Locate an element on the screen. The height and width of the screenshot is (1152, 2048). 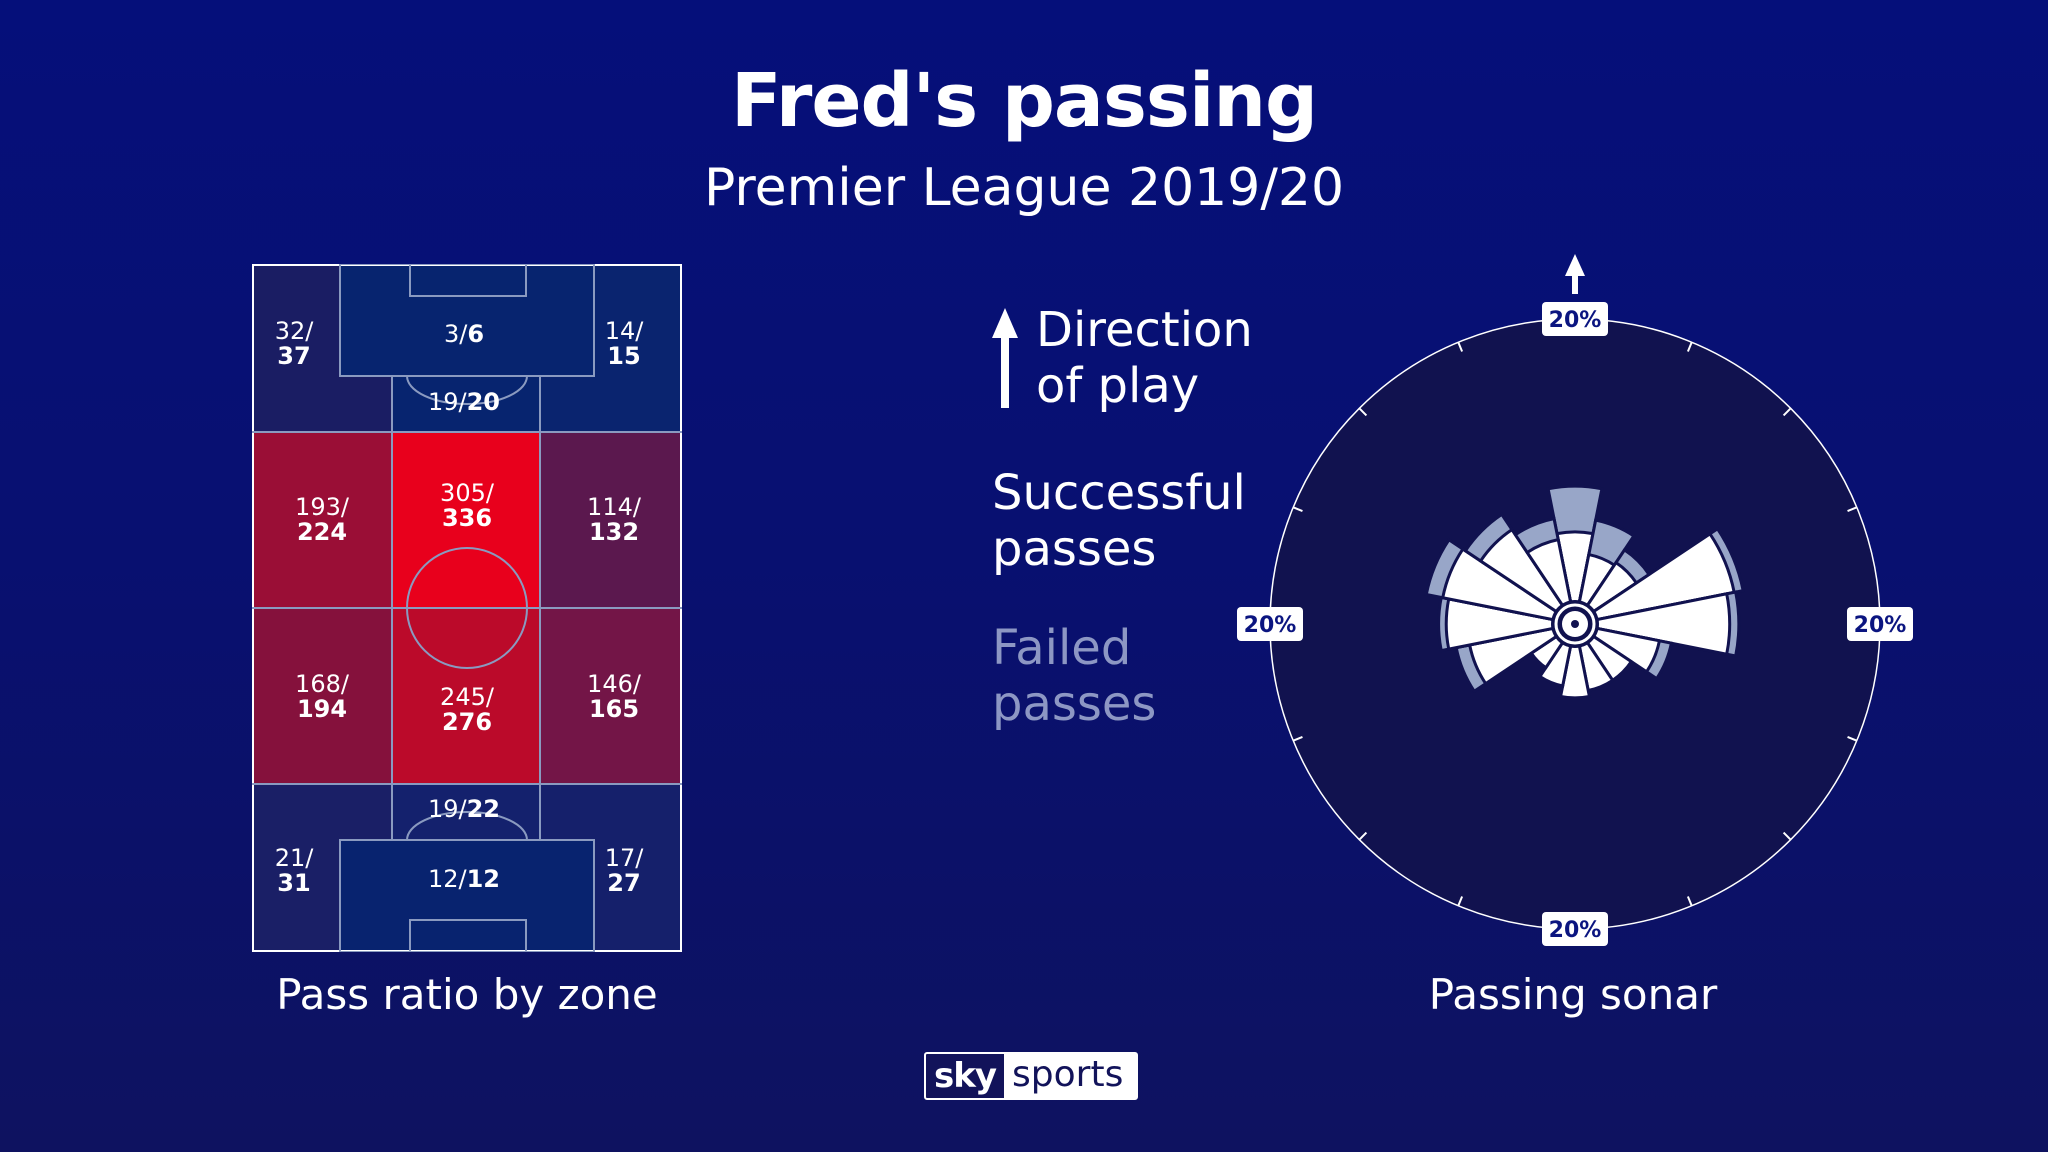
zone-mid-att-centre is located at coordinates (466, 520).